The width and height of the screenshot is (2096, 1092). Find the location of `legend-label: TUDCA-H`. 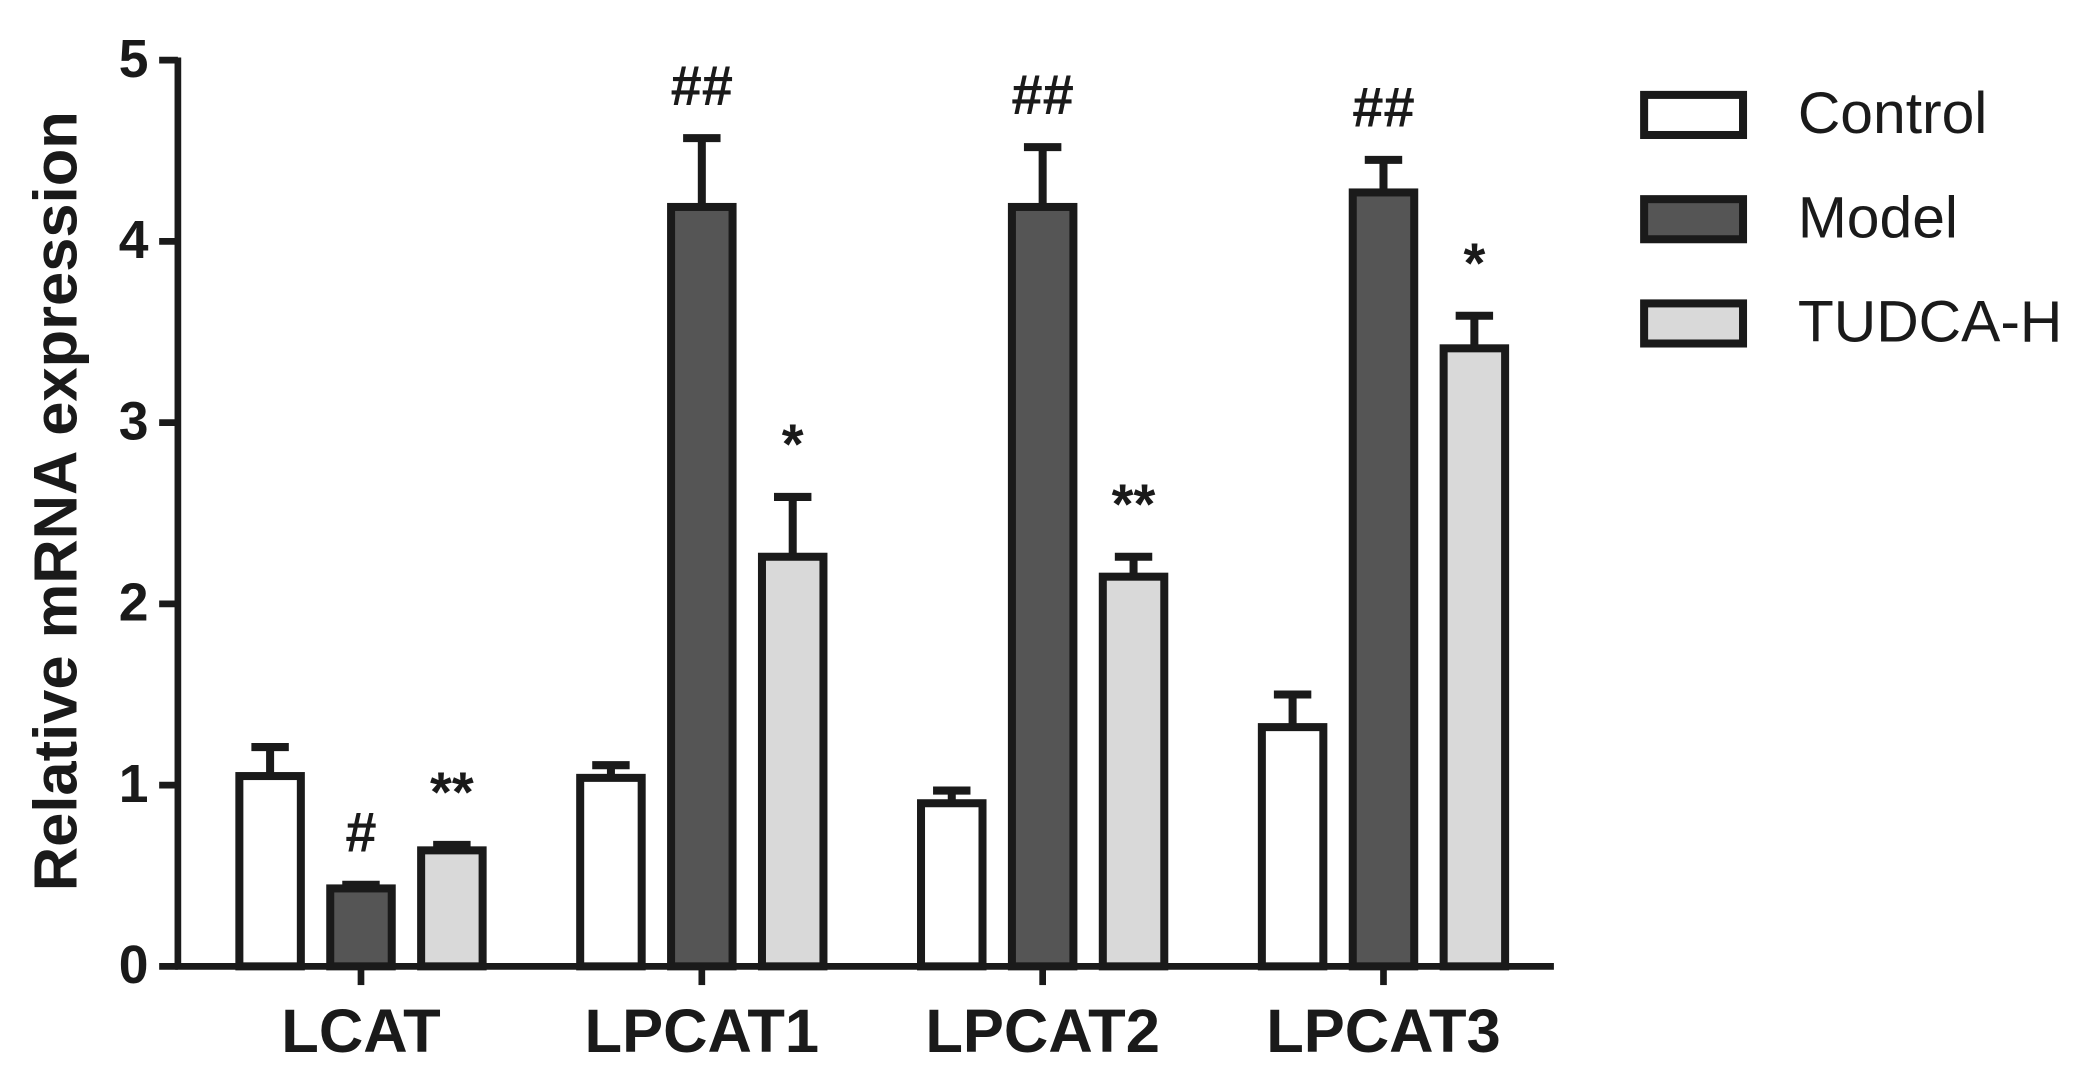

legend-label: TUDCA-H is located at coordinates (1930, 322).